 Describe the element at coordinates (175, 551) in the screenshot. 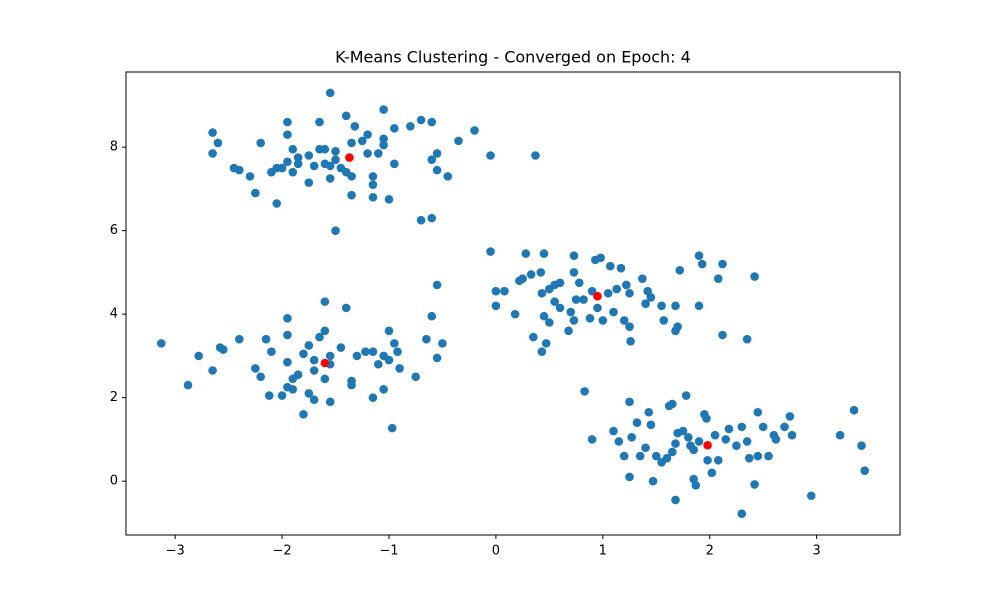

I see `x-tick-label: −3` at that location.